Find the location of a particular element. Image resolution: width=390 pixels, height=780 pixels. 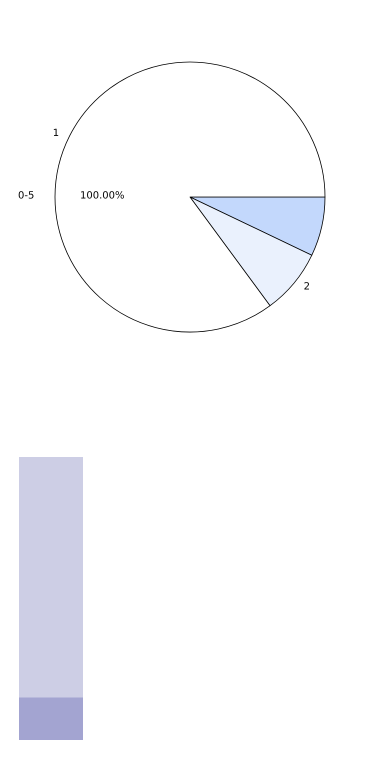

slice-label: 2 is located at coordinates (307, 286).